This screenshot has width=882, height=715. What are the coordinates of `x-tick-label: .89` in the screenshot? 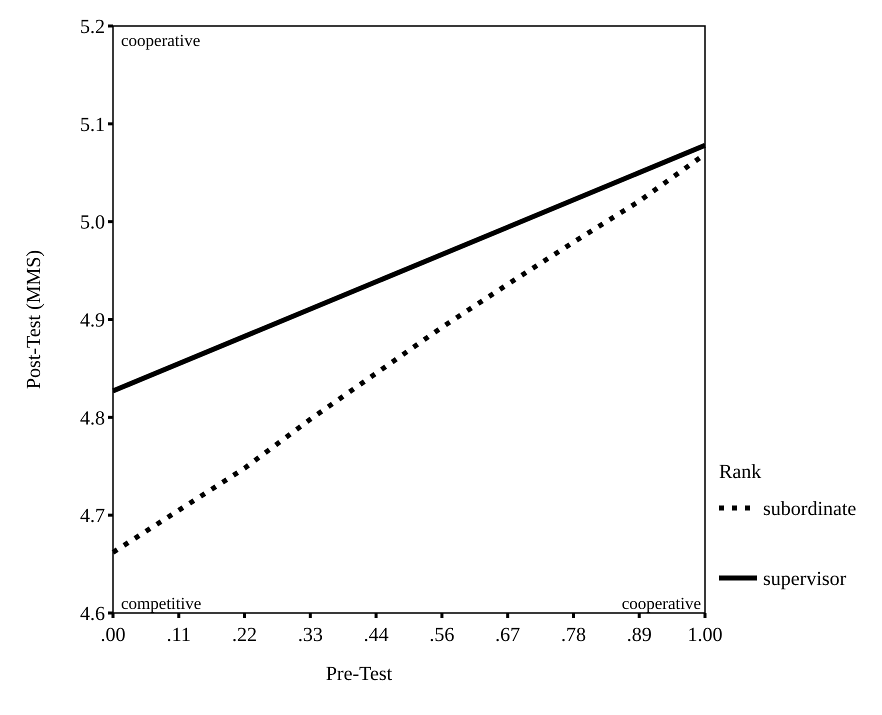 It's located at (639, 635).